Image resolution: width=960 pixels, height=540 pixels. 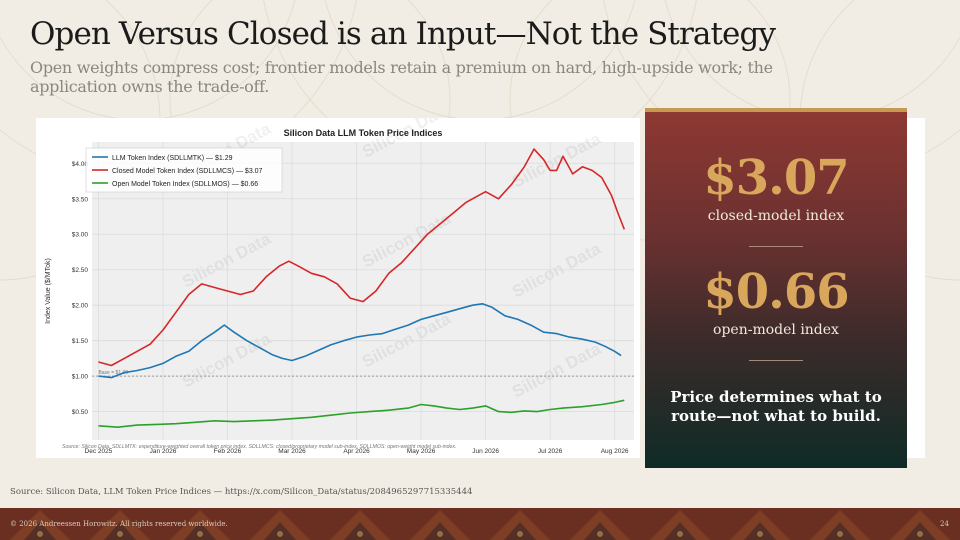 I want to click on y-tick-label: $2.00, so click(x=80, y=306).